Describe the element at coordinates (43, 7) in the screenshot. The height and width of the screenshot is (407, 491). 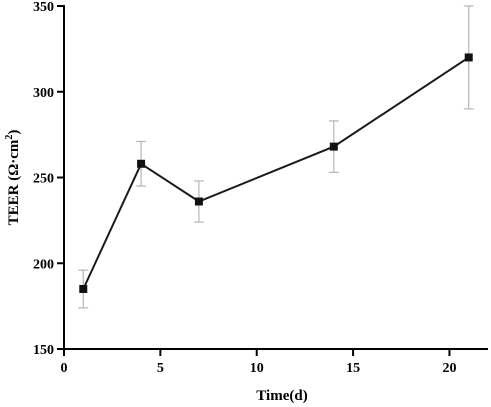
I see `y-tick-label: 350` at that location.